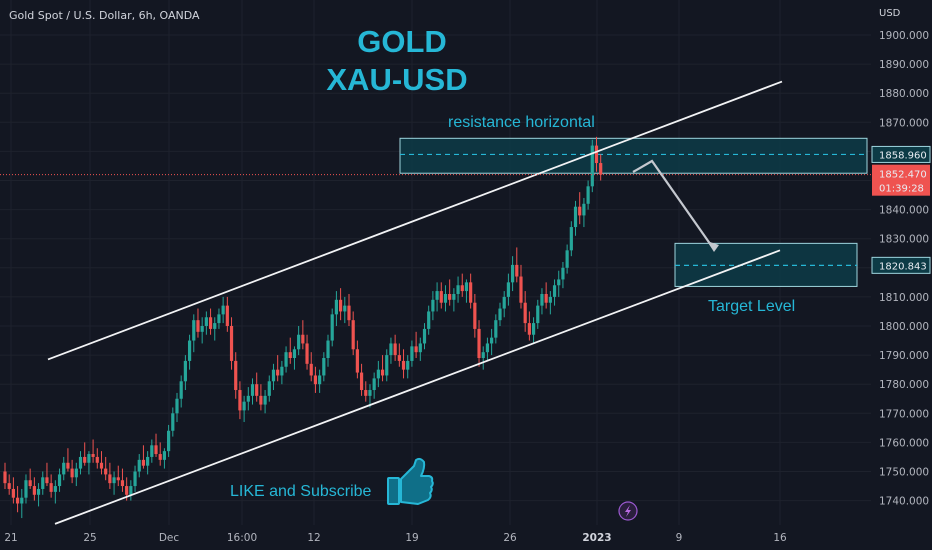  I want to click on x-tick-label: 9, so click(679, 538).